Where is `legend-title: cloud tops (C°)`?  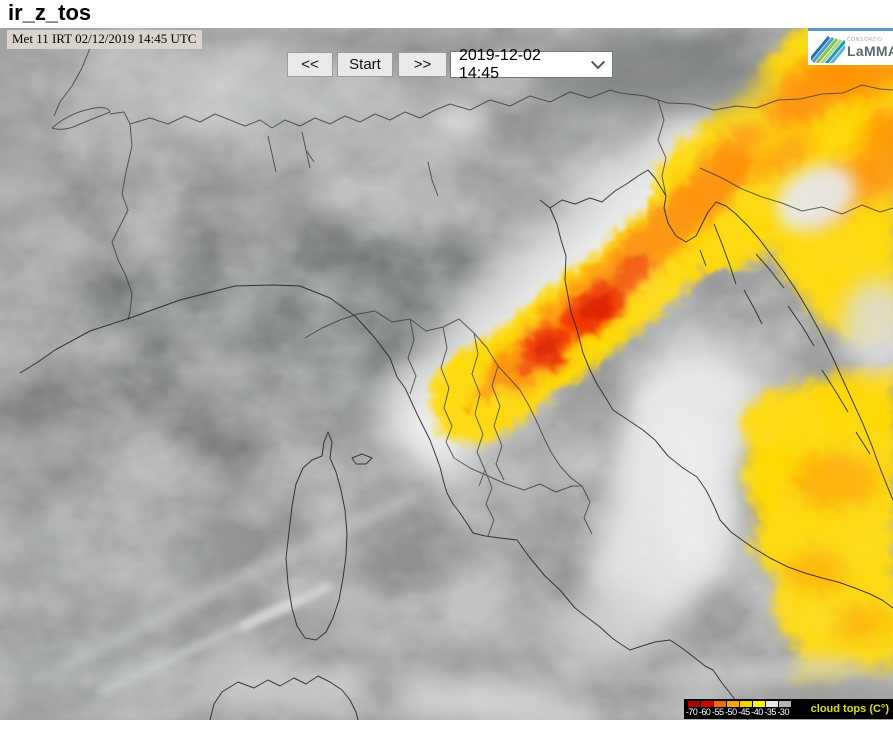 legend-title: cloud tops (C°) is located at coordinates (849, 709).